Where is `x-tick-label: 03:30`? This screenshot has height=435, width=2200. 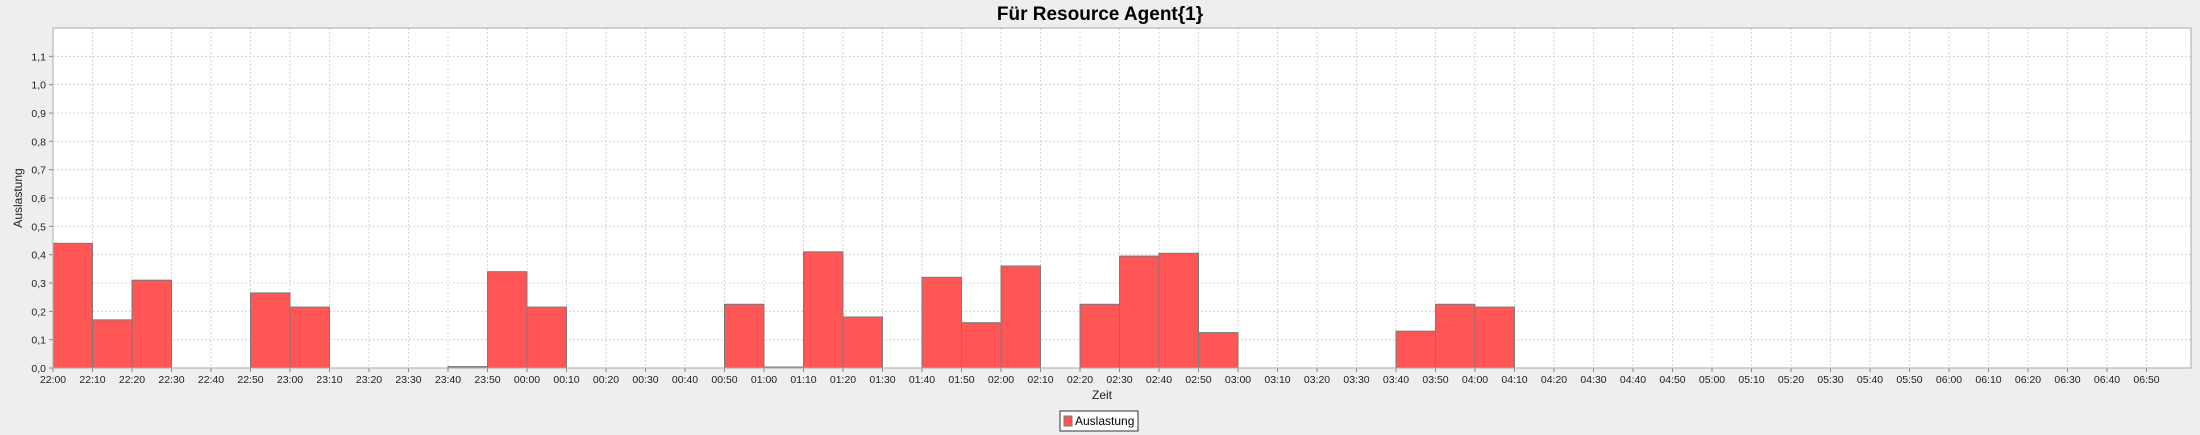 x-tick-label: 03:30 is located at coordinates (1356, 380).